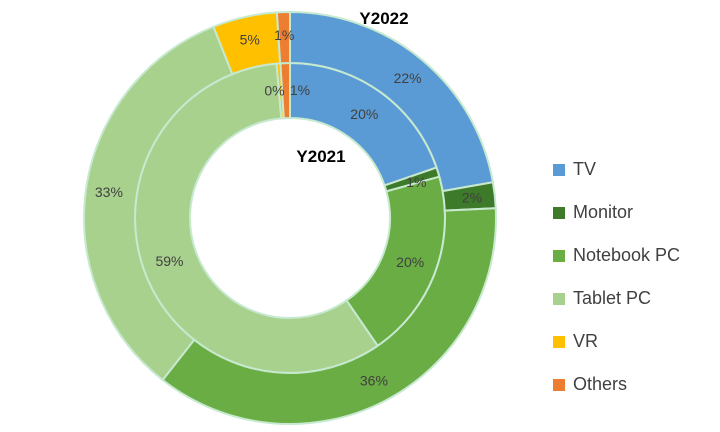 Image resolution: width=720 pixels, height=432 pixels. I want to click on legend-label-tablet-pc: Tablet PC, so click(612, 298).